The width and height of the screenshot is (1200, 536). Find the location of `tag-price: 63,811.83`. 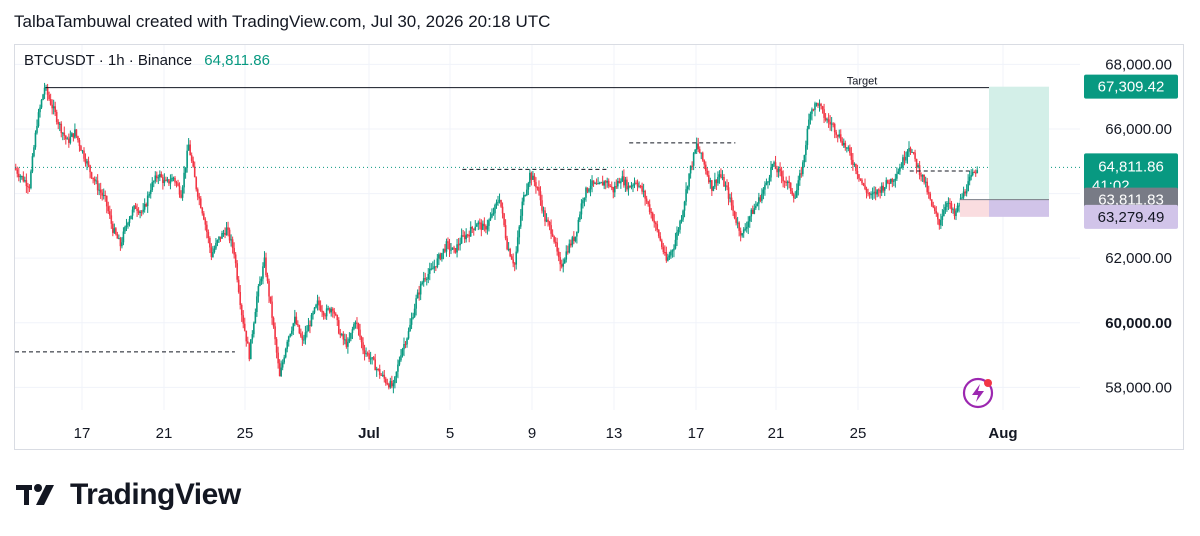

tag-price: 63,811.83 is located at coordinates (1131, 200).